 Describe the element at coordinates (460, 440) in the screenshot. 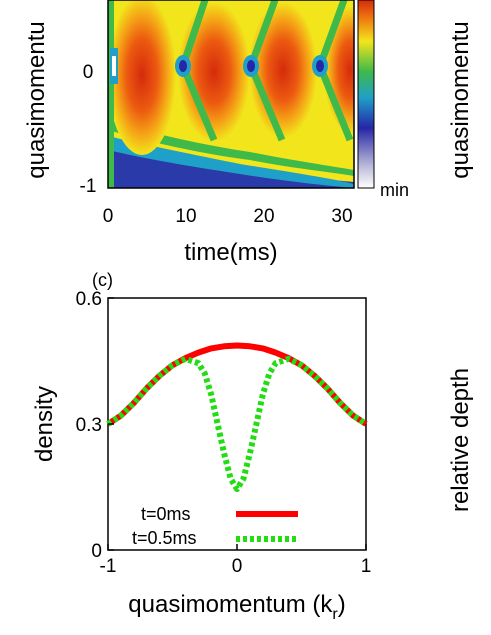

I see `right-bottom-ylabel: relative depth` at that location.